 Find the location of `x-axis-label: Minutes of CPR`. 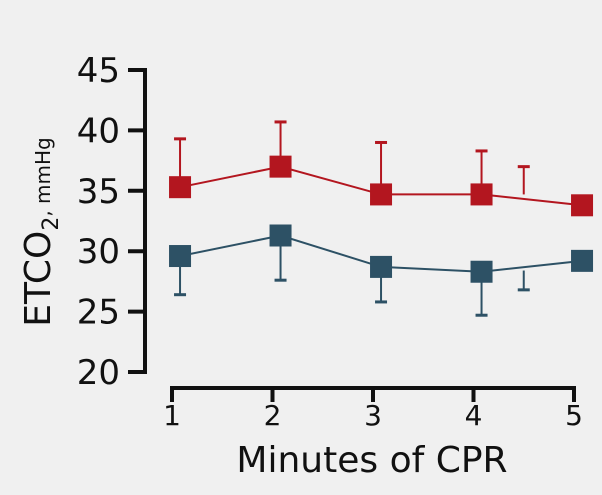

x-axis-label: Minutes of CPR is located at coordinates (371, 460).